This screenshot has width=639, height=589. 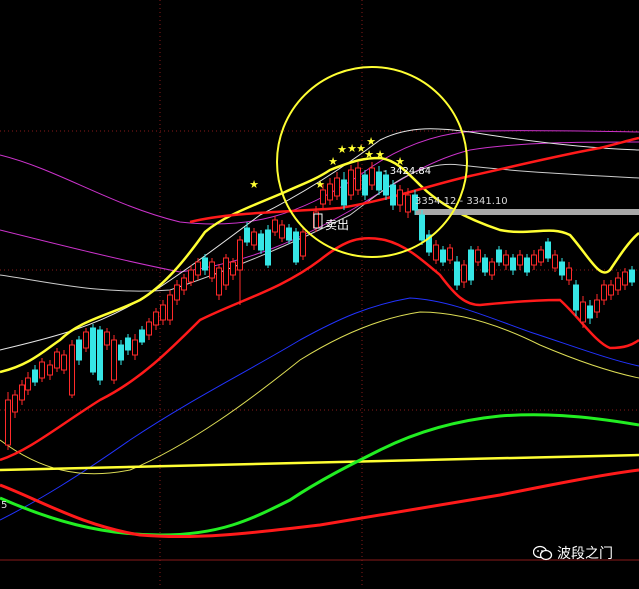 I want to click on range-price-label: 3354.12 - 3341.10, so click(x=461, y=201).